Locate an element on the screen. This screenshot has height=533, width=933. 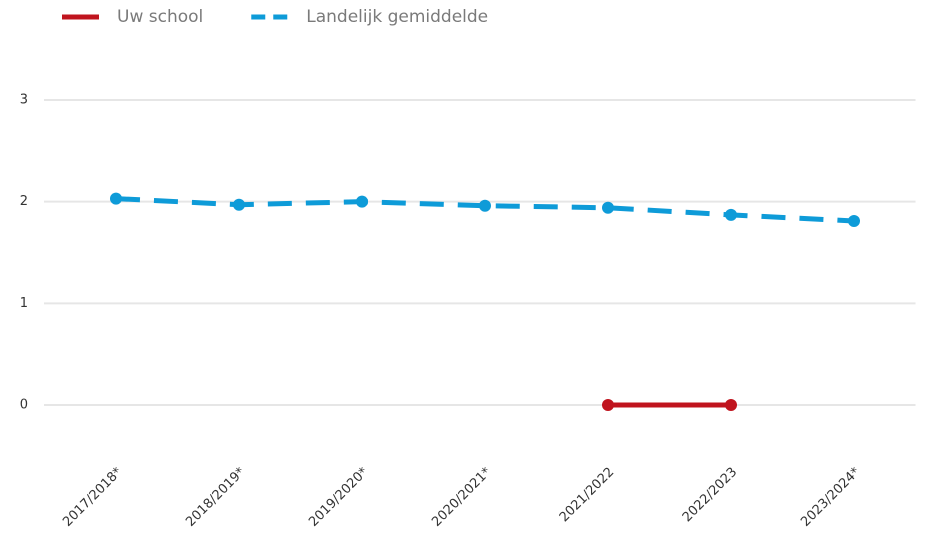
x-tick-label: 2020/2021* is located at coordinates (461, 496).